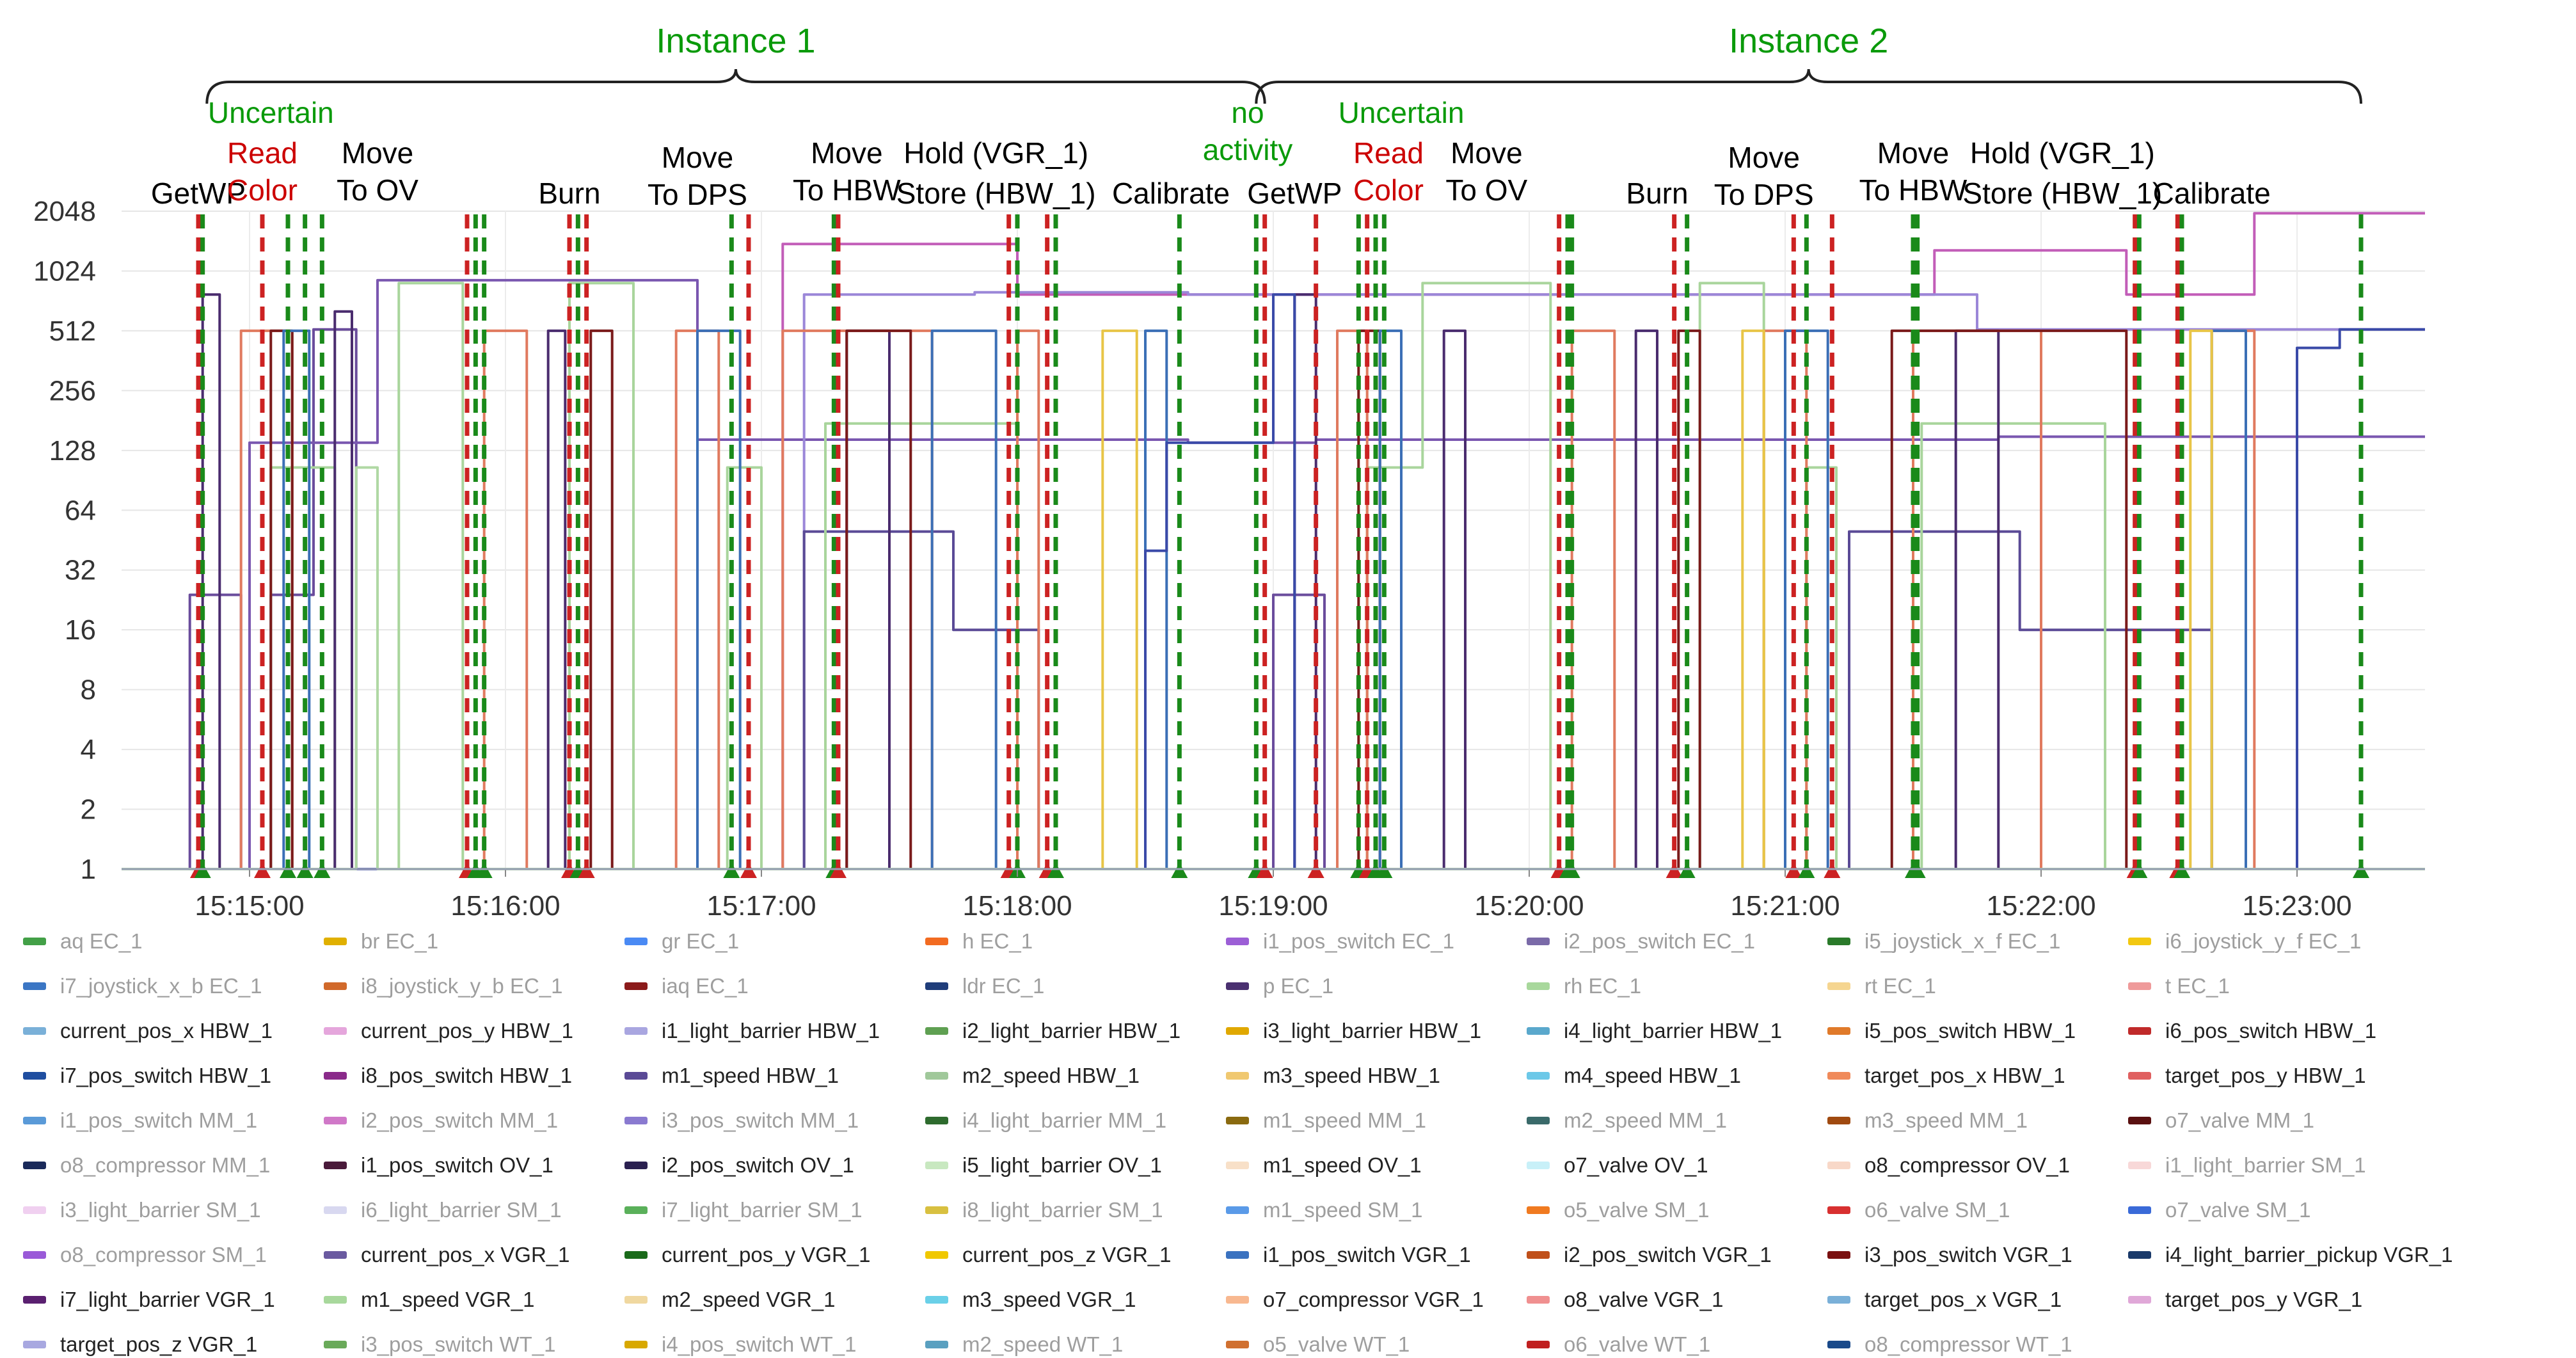  Describe the element at coordinates (2279, 1299) in the screenshot. I see `legend-item: target_pos_y VGR_1` at that location.